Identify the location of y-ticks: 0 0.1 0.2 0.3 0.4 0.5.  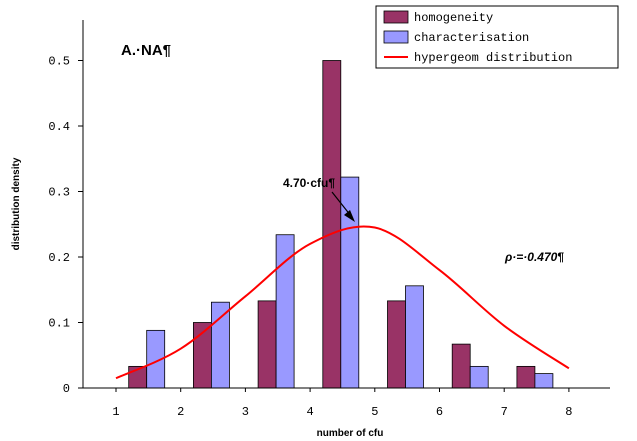
(65, 225).